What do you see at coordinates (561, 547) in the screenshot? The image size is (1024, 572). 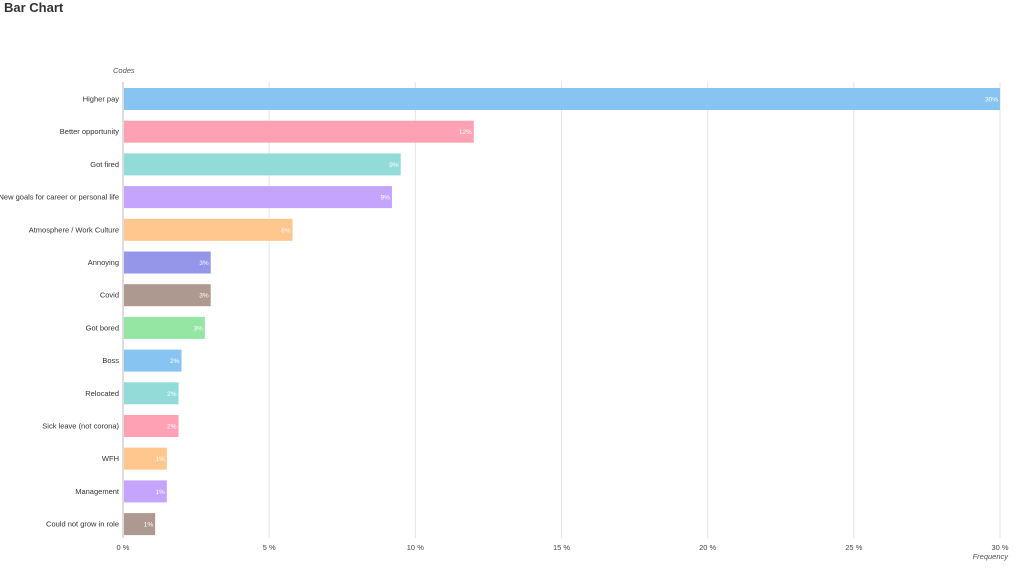 I see `x-tick-label: 15 %` at bounding box center [561, 547].